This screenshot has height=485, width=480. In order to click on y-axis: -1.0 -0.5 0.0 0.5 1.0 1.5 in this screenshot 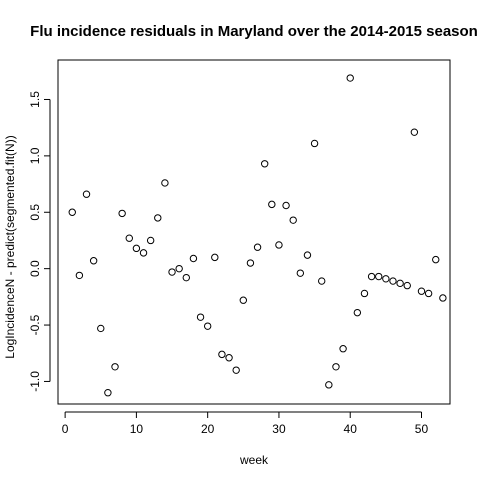, I will do `click(39, 241)`.